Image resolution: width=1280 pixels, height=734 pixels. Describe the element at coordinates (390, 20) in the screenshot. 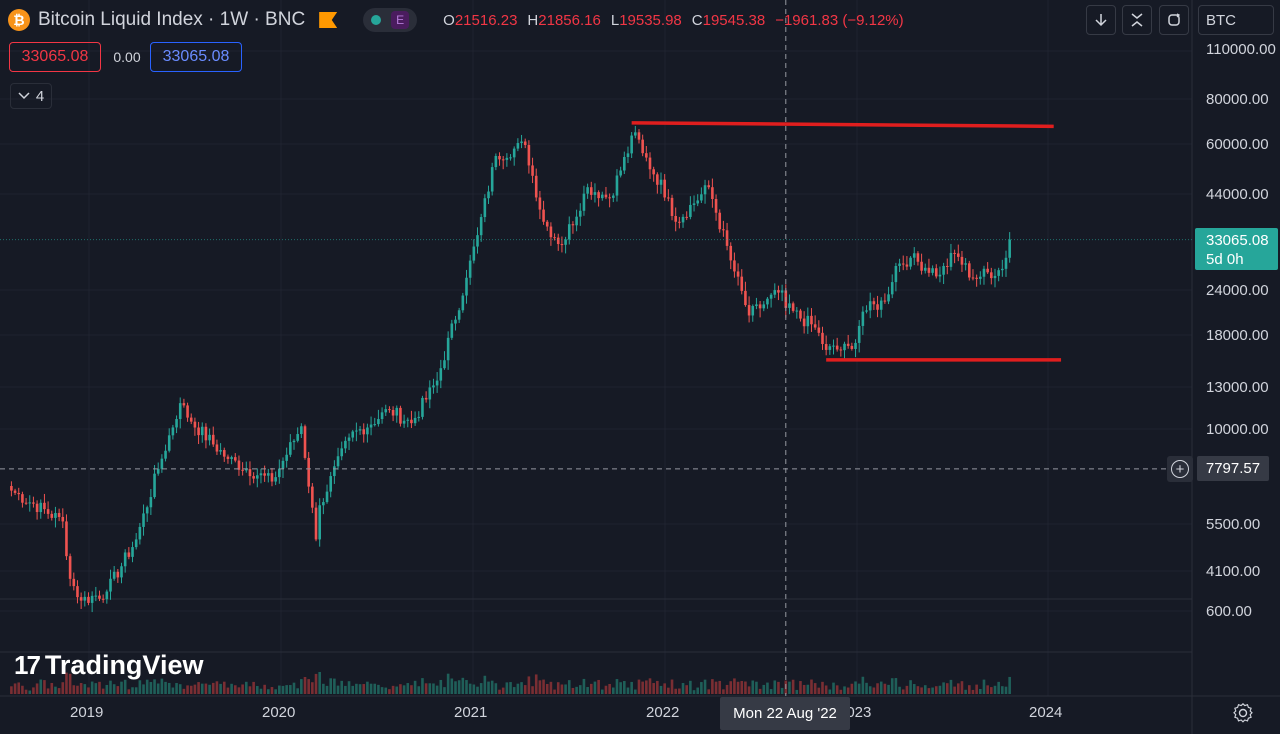

I see `market-status-pill: E` at that location.